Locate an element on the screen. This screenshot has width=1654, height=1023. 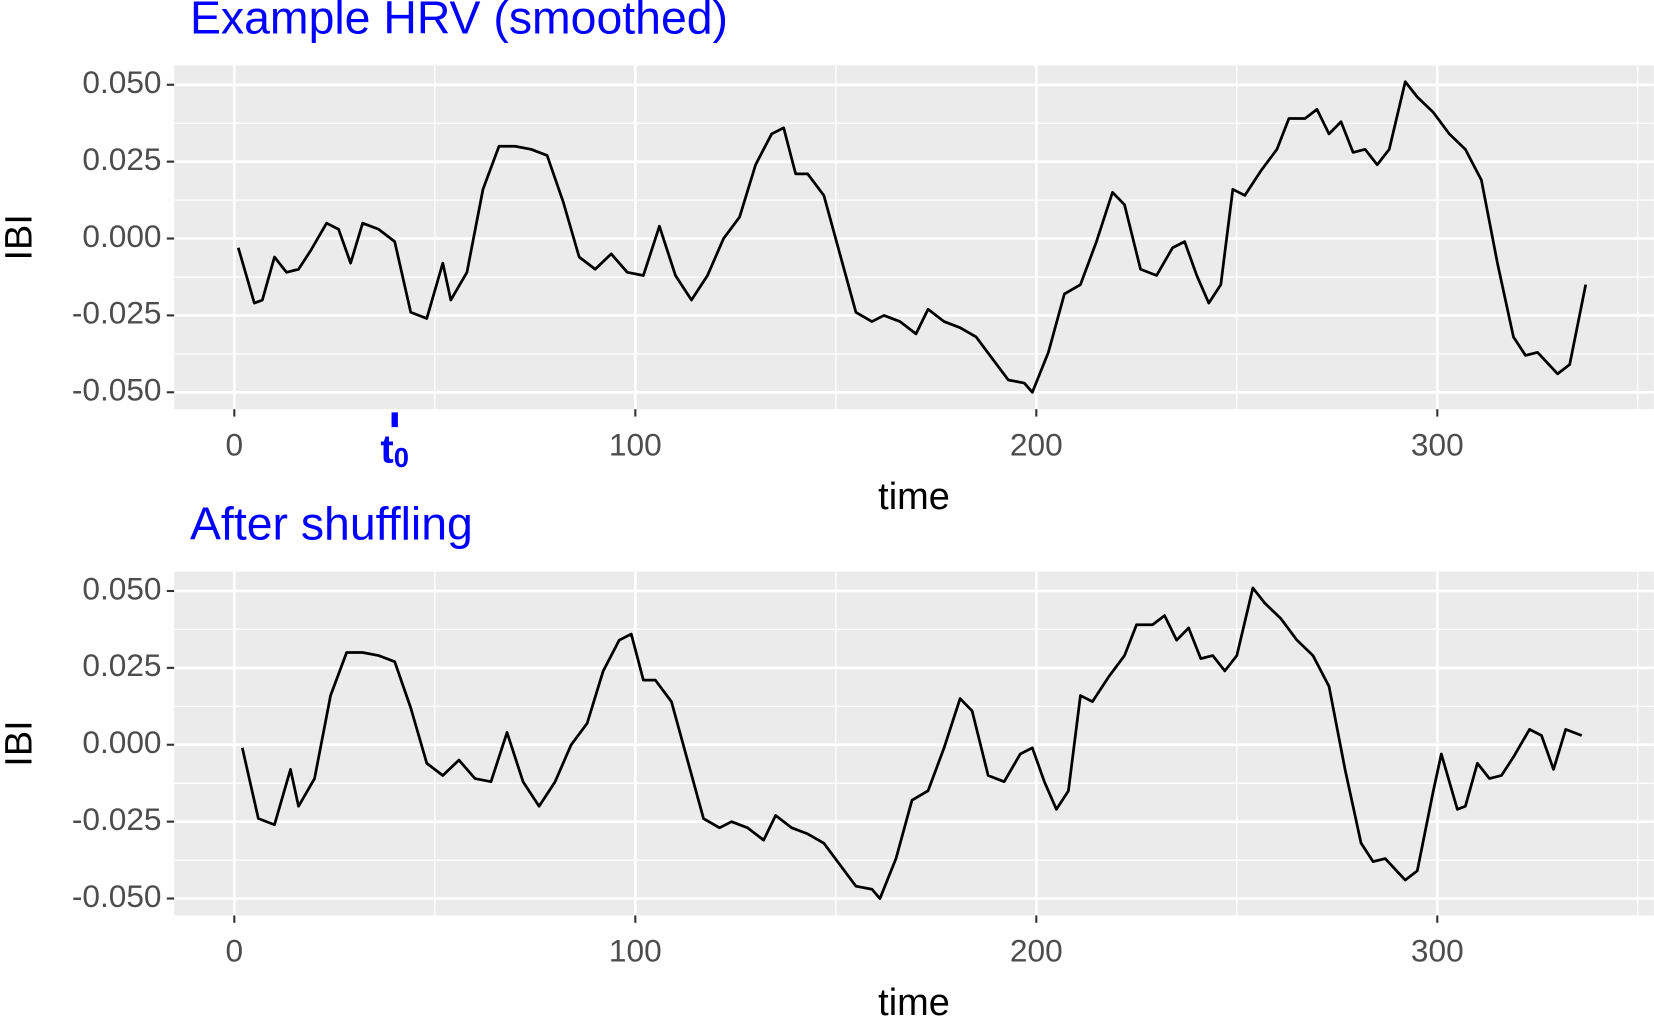
chart-title: Example HRV (smoothed) is located at coordinates (459, 21).